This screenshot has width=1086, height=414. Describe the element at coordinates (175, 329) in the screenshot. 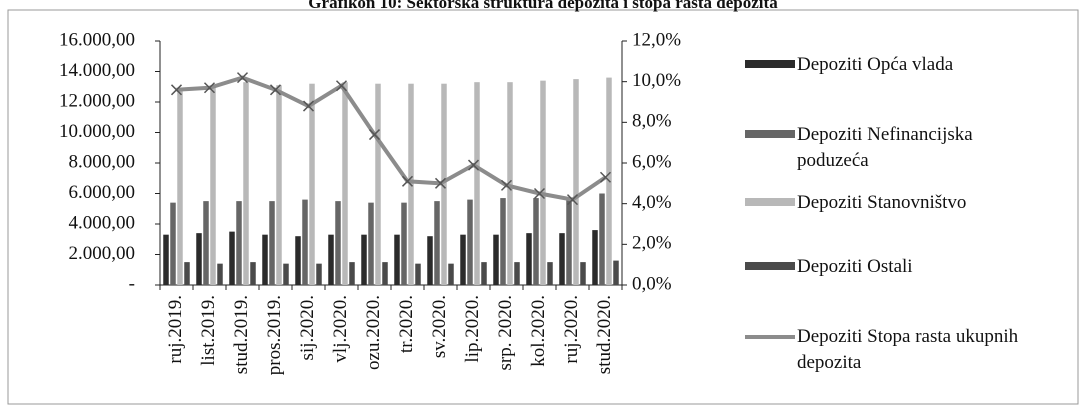

I see `x-tick-label: ruj.2019.` at that location.